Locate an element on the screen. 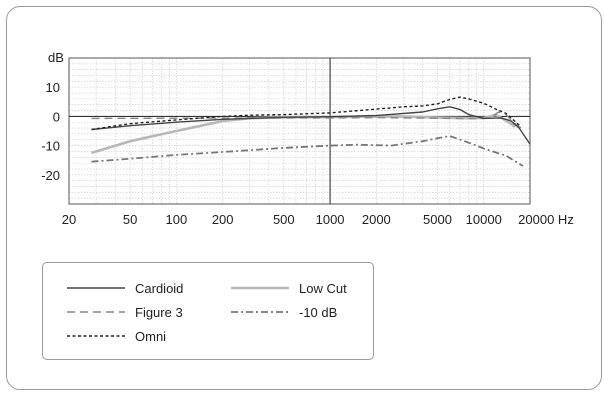 This screenshot has width=604, height=393. legend-label: Omni is located at coordinates (151, 336).